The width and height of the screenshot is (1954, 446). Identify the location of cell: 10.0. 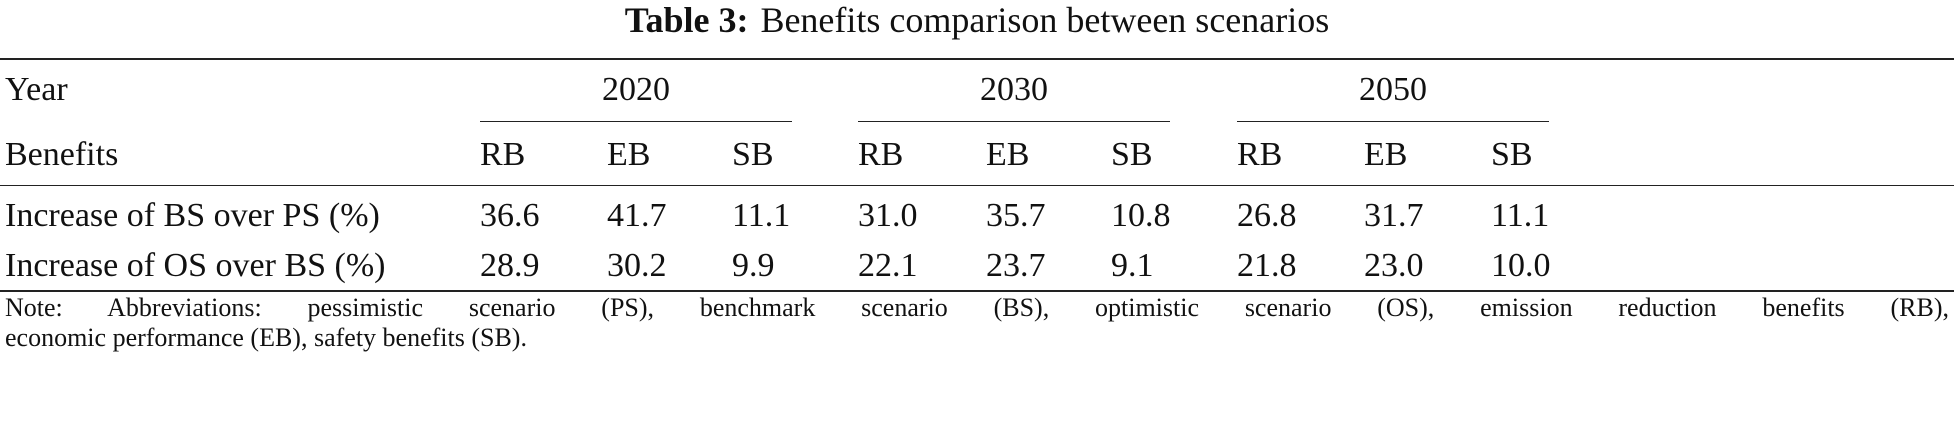
(1521, 265).